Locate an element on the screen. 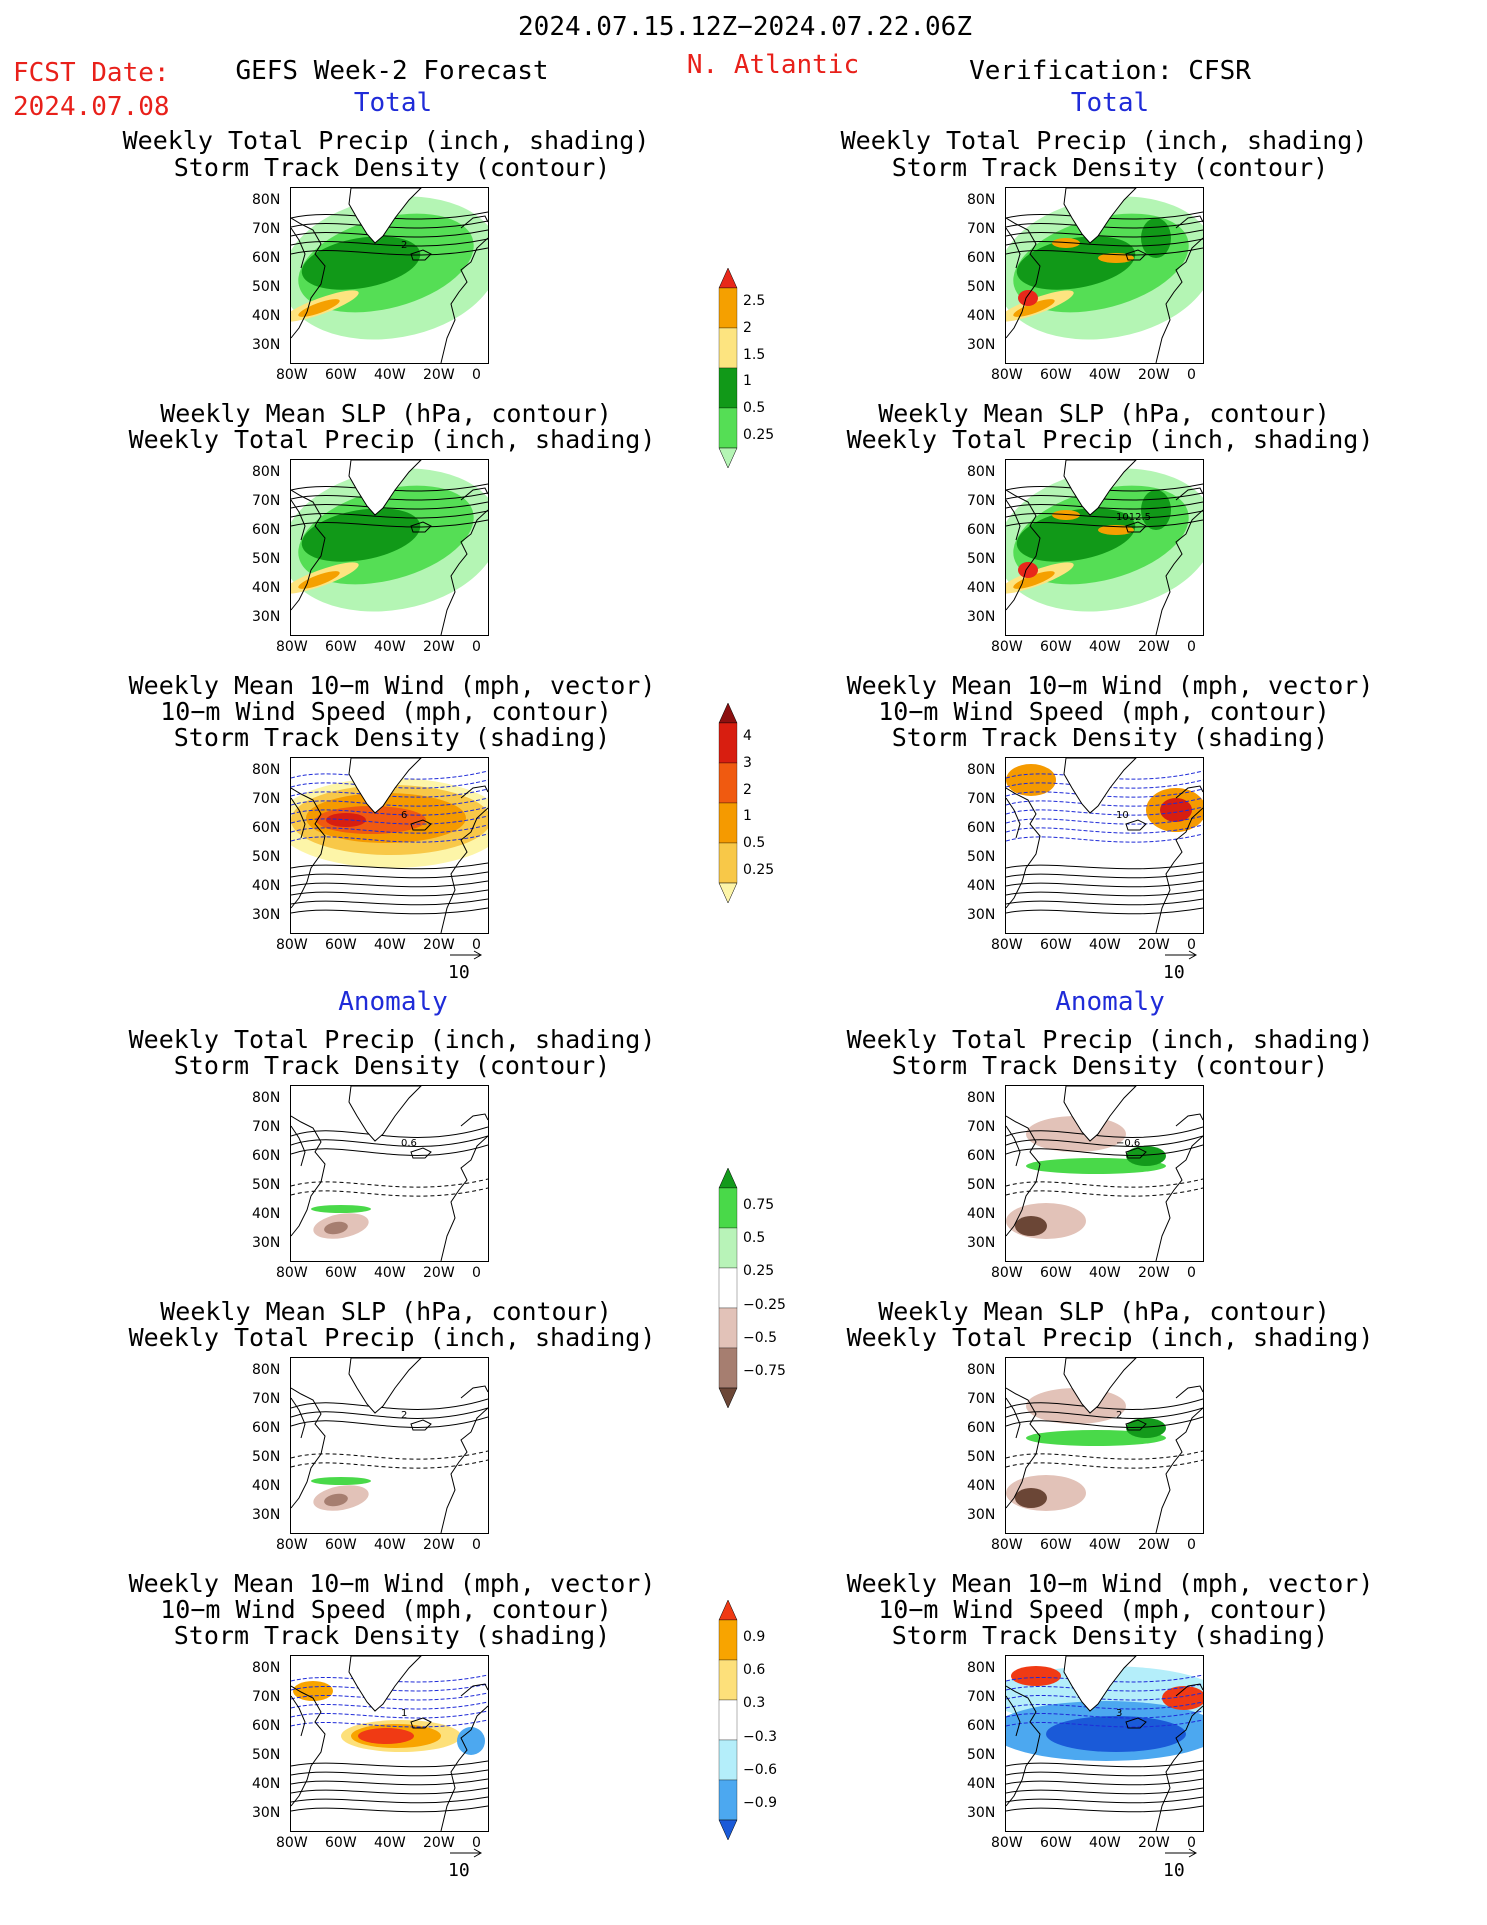 Image resolution: width=1487 pixels, height=1925 pixels. reference-vector-forecast-total: 10 is located at coordinates (465, 966).